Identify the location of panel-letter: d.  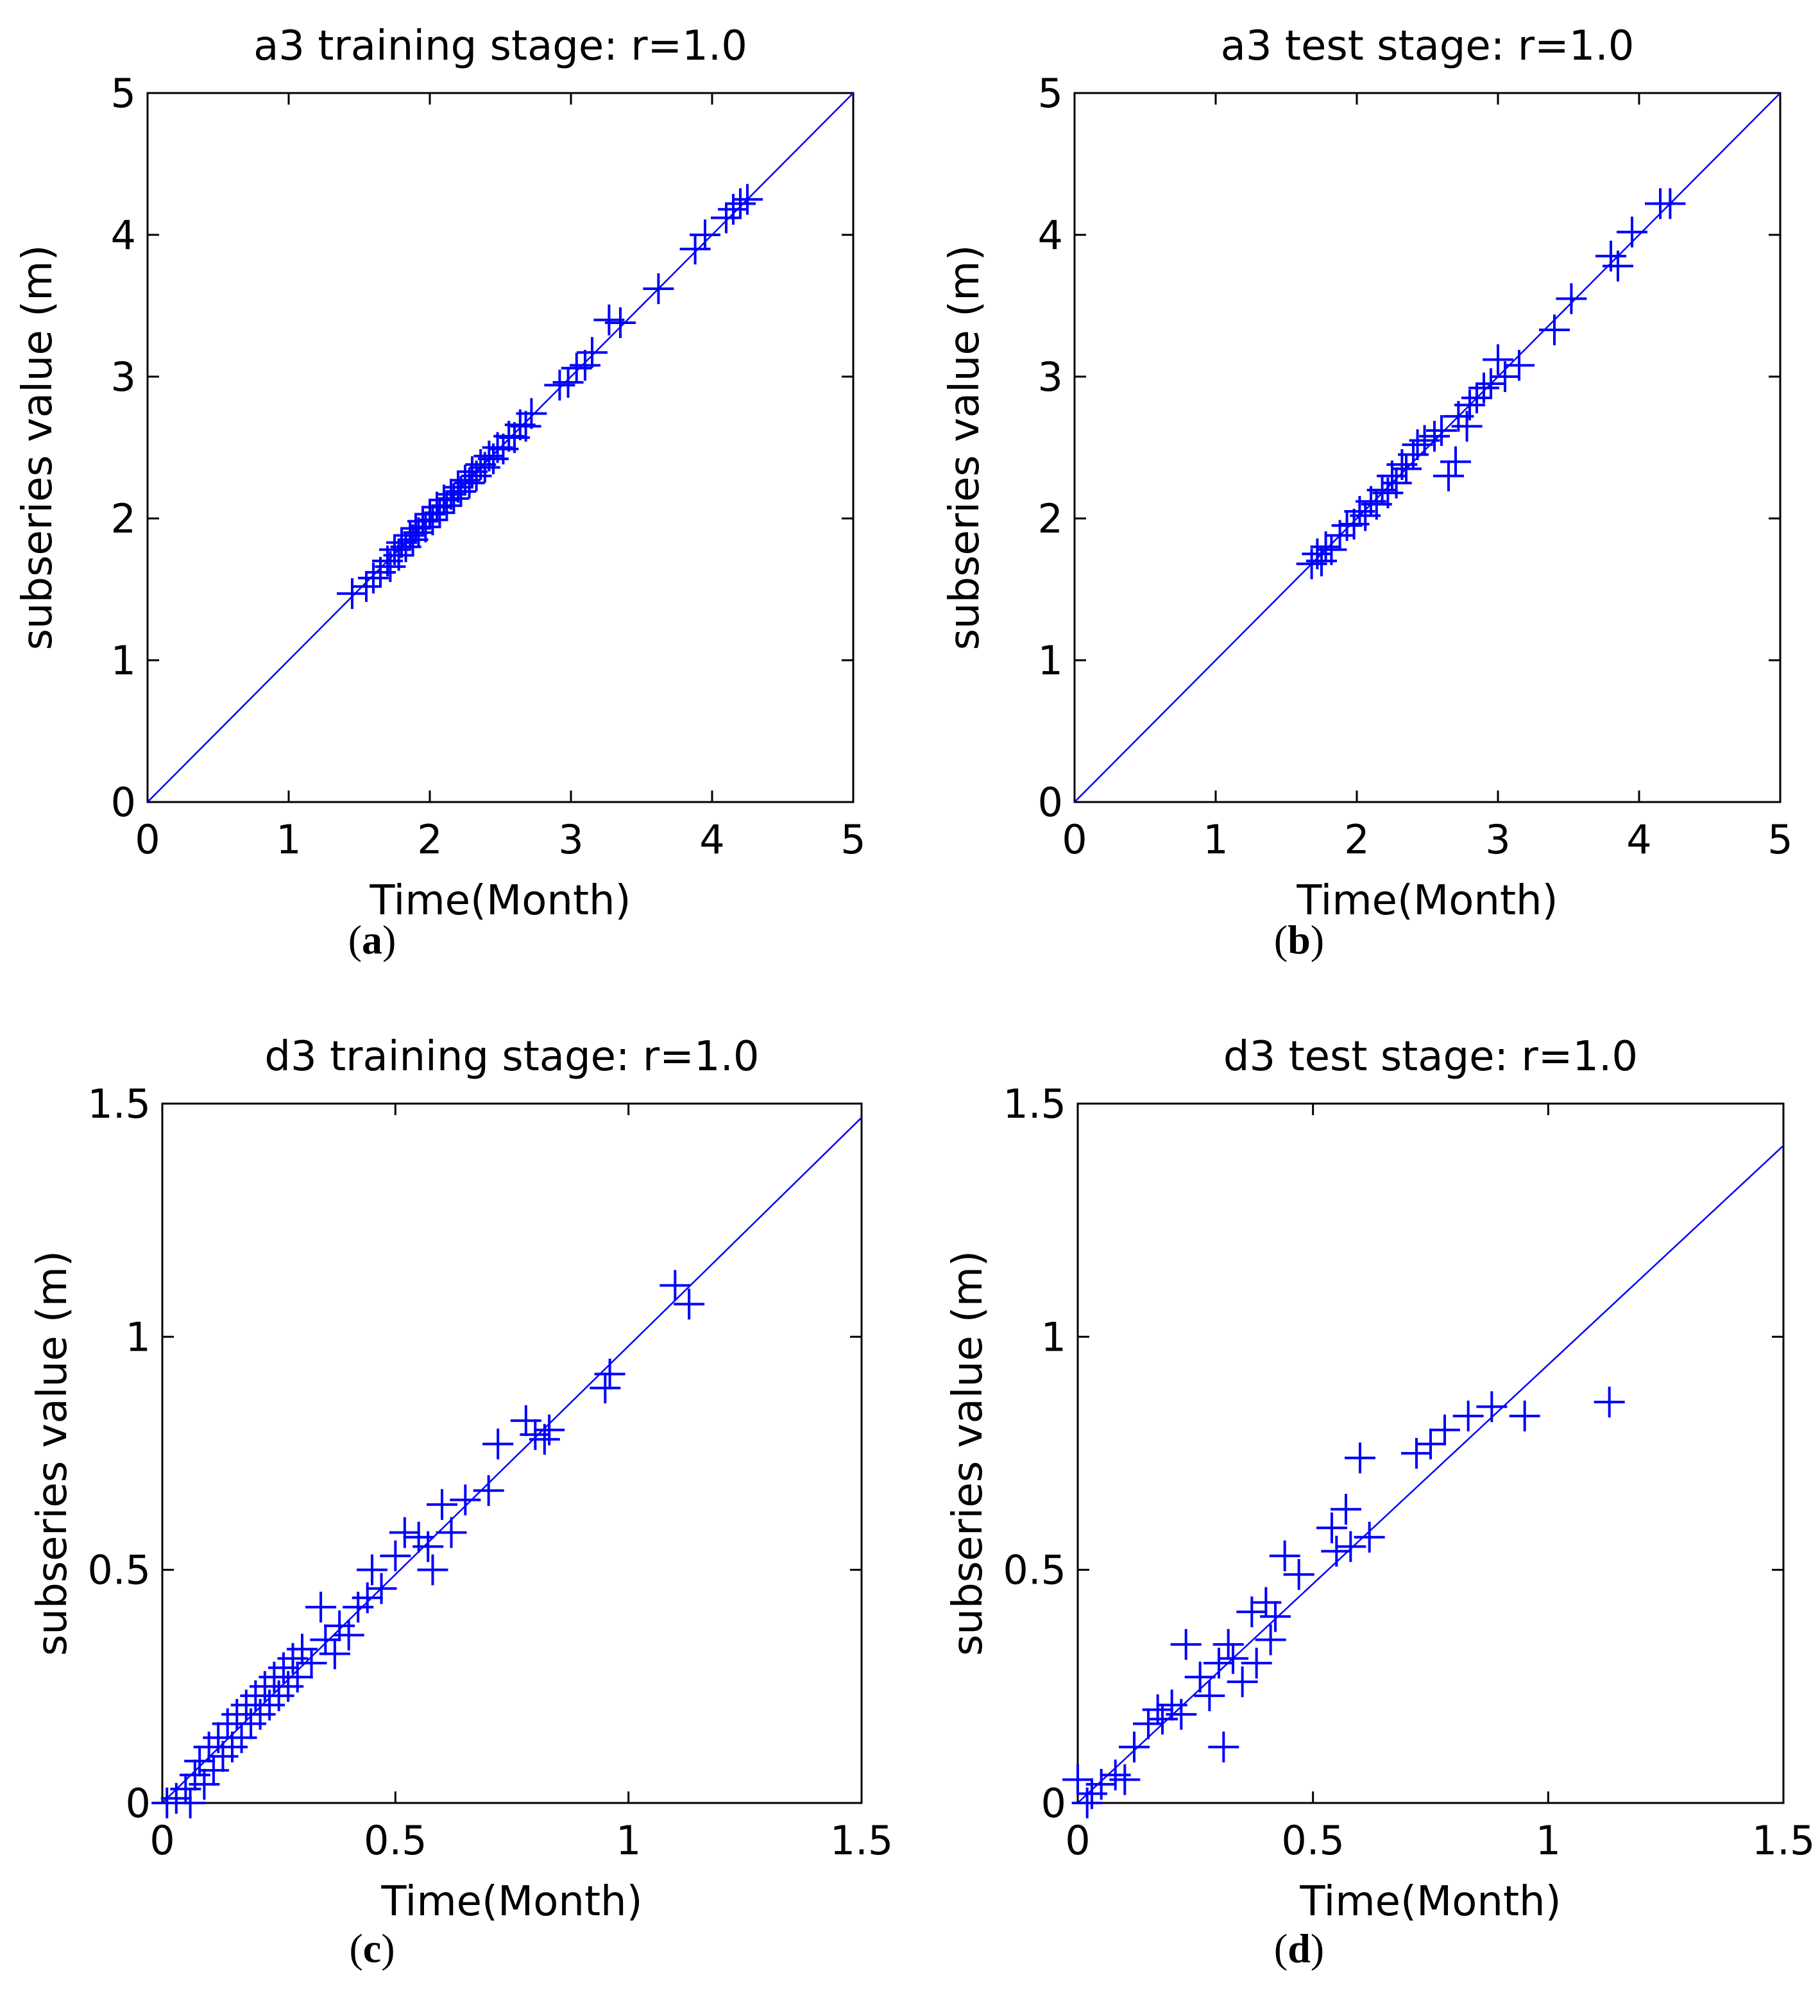
(1300, 1948).